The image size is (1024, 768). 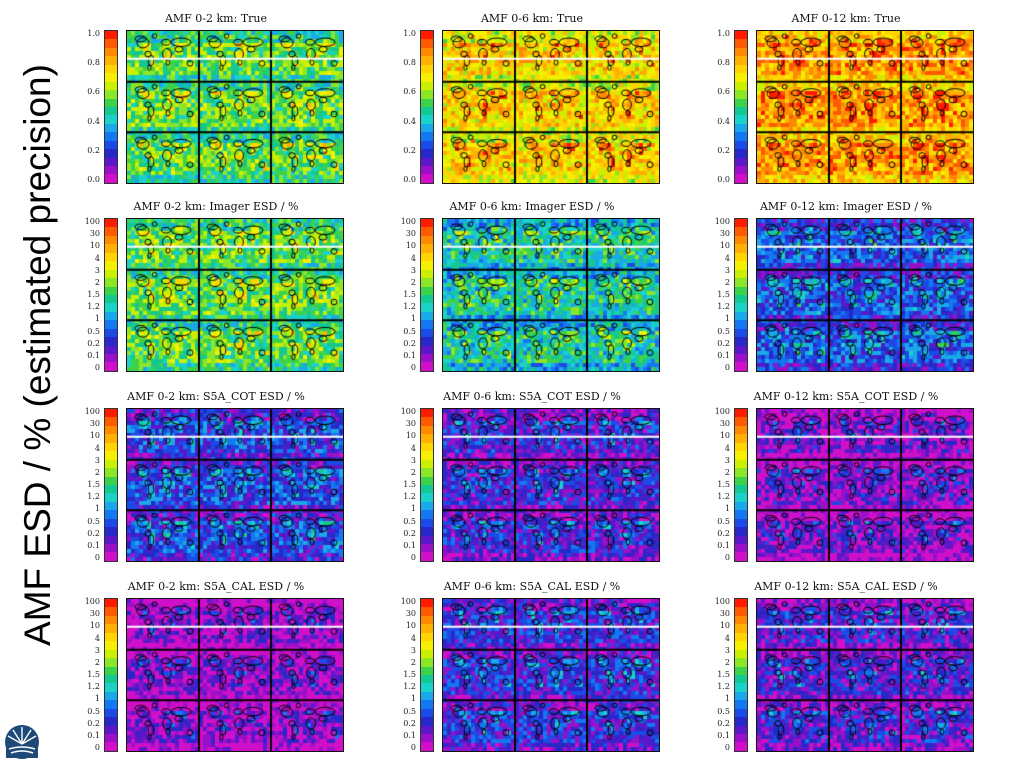 What do you see at coordinates (427, 485) in the screenshot?
I see `colorbar` at bounding box center [427, 485].